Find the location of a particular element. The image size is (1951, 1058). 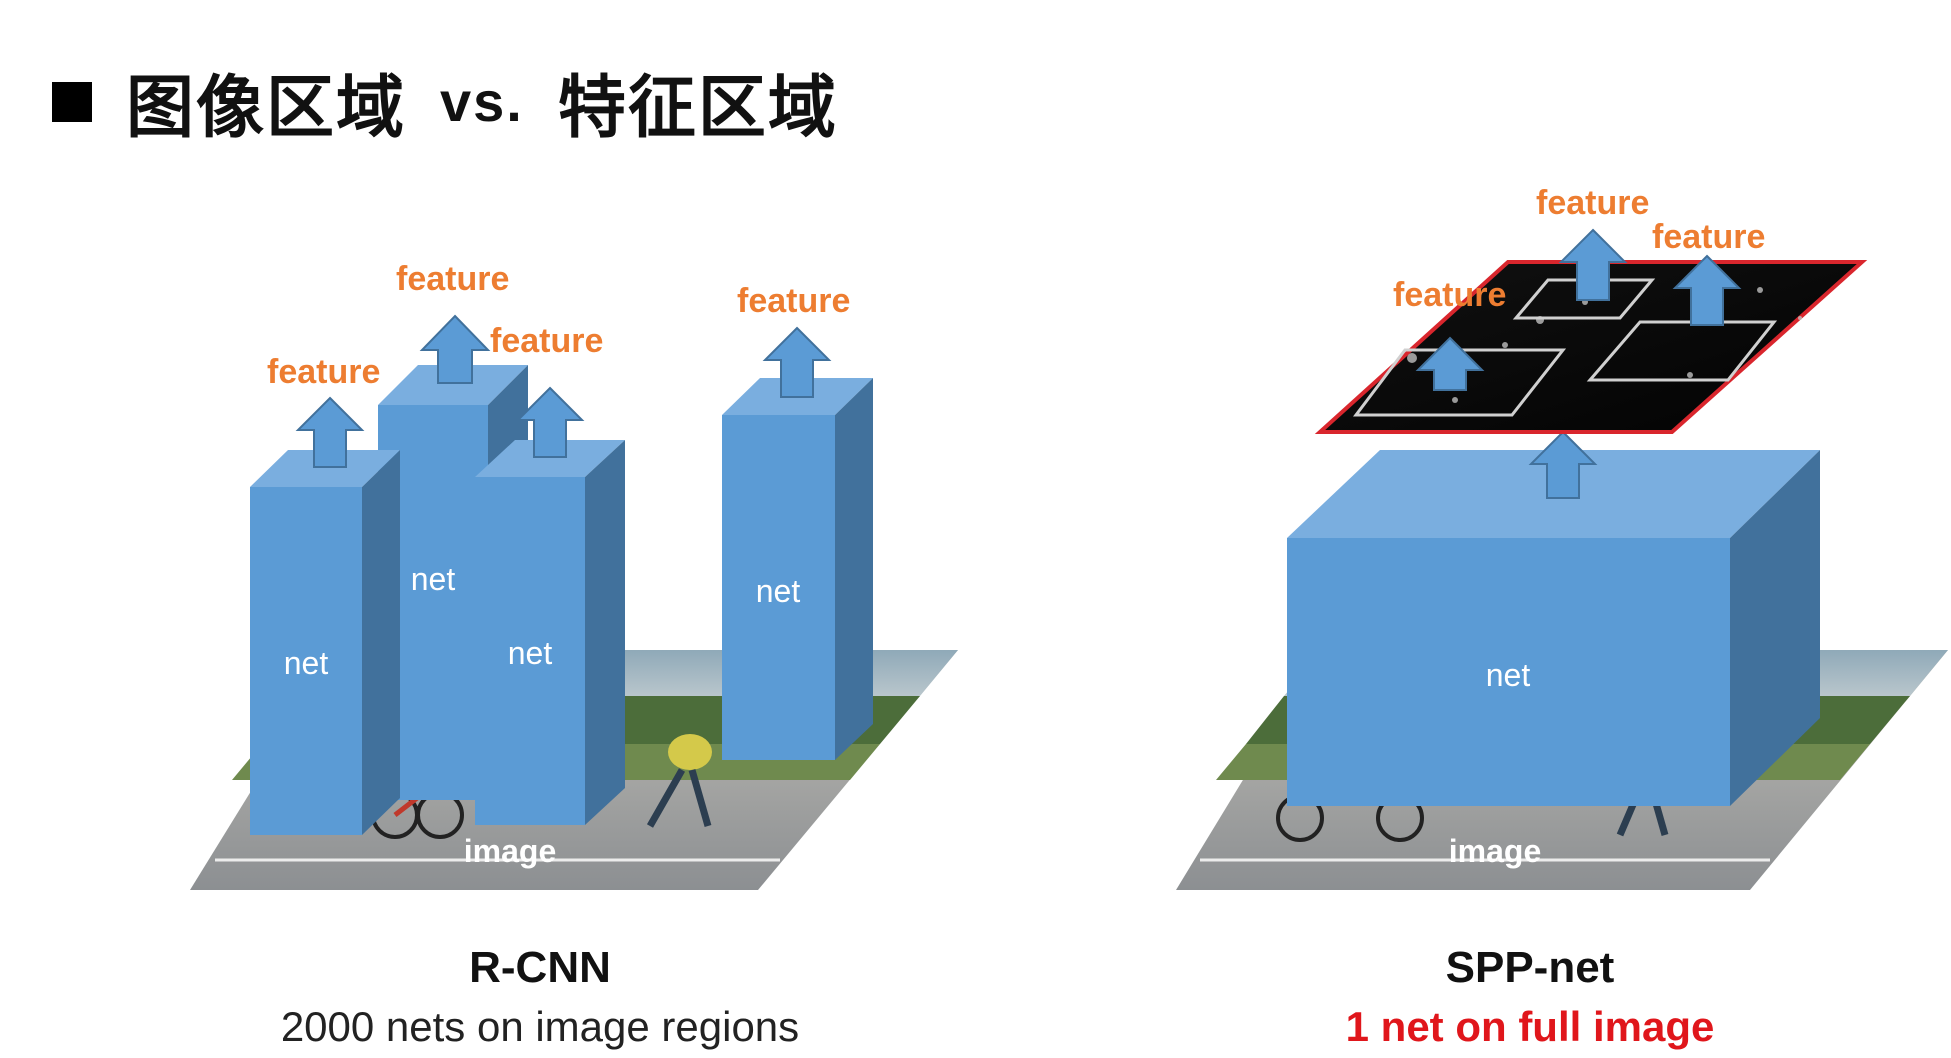

sppnet-image-label: image is located at coordinates (1495, 851).